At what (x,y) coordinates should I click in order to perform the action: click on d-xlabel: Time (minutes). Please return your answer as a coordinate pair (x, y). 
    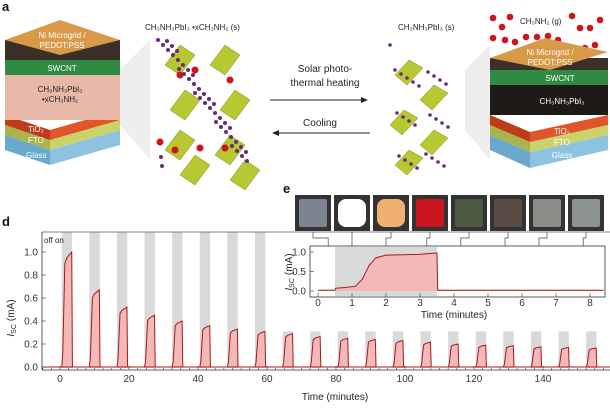
    Looking at the image, I should click on (335, 397).